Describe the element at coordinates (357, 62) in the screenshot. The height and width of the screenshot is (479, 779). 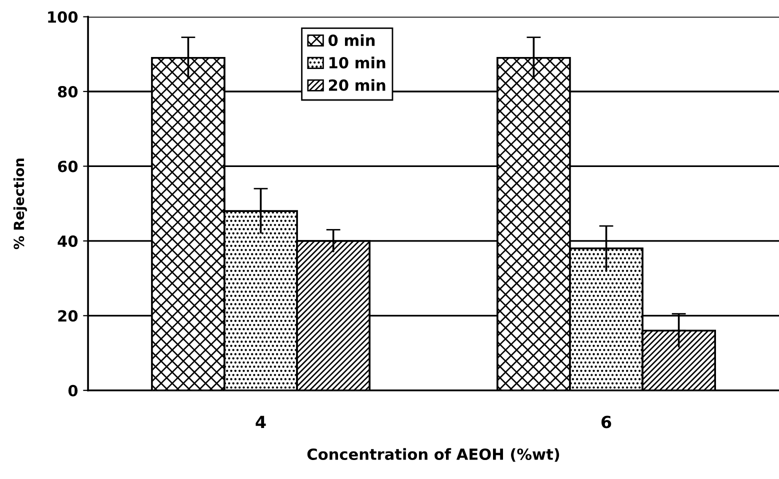
I see `legend-label: 10 min` at that location.